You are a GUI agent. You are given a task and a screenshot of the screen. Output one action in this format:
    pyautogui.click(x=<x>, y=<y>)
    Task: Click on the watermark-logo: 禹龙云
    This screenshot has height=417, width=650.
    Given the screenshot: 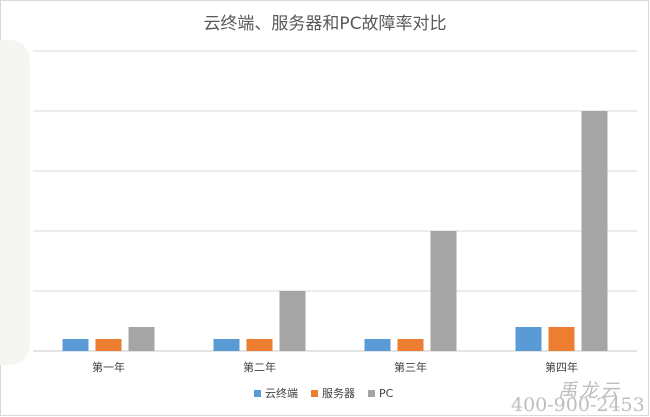 What is the action you would take?
    pyautogui.click(x=590, y=391)
    